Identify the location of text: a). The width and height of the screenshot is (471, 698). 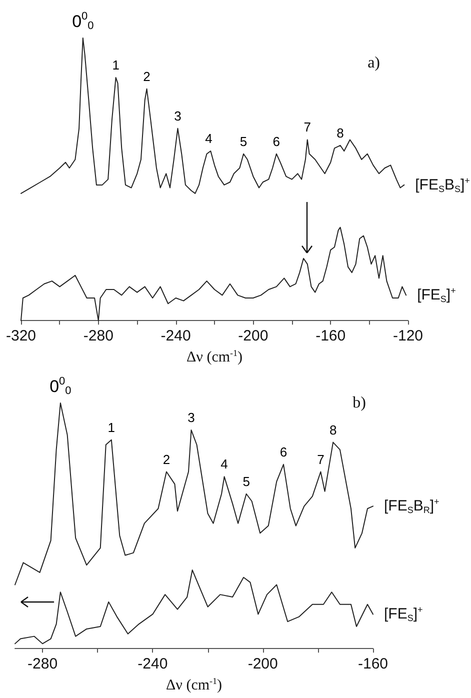
(374, 63).